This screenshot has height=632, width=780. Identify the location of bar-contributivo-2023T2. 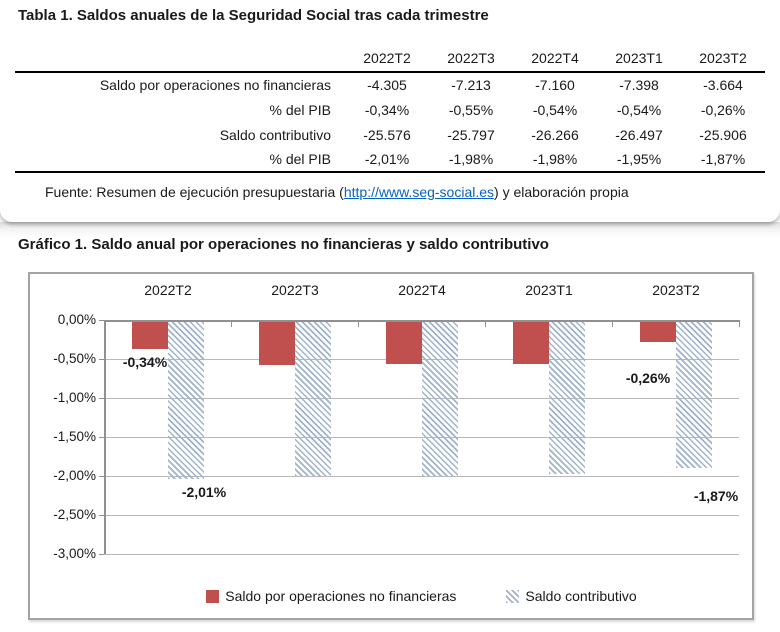
(693, 395).